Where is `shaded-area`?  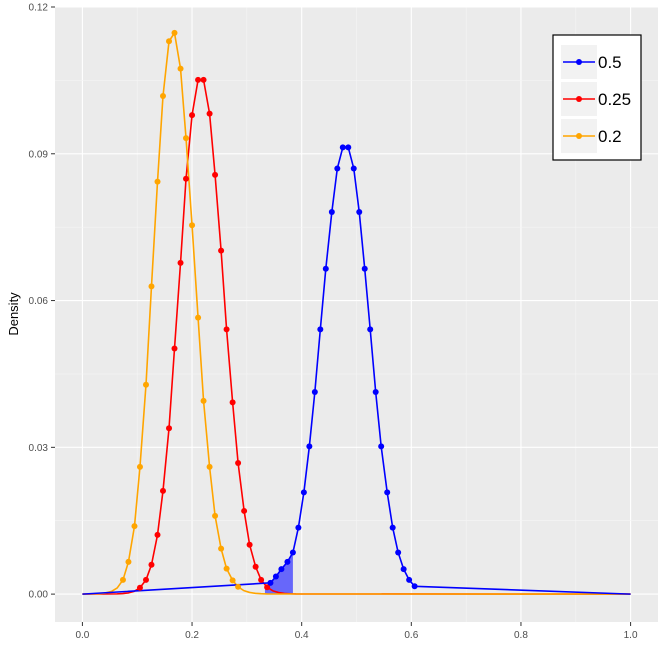
shaded-area is located at coordinates (278, 563).